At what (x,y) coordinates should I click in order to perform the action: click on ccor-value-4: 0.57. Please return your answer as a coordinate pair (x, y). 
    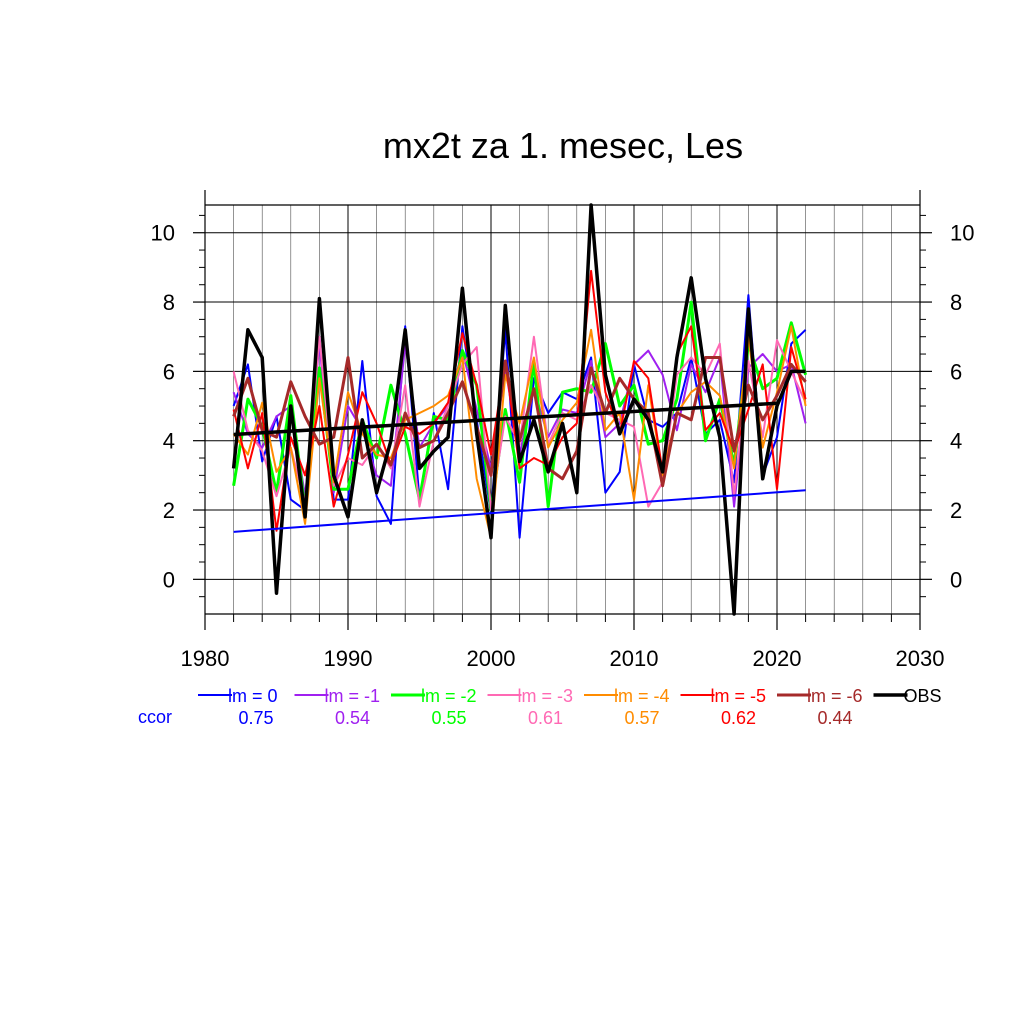
    Looking at the image, I should click on (641, 718).